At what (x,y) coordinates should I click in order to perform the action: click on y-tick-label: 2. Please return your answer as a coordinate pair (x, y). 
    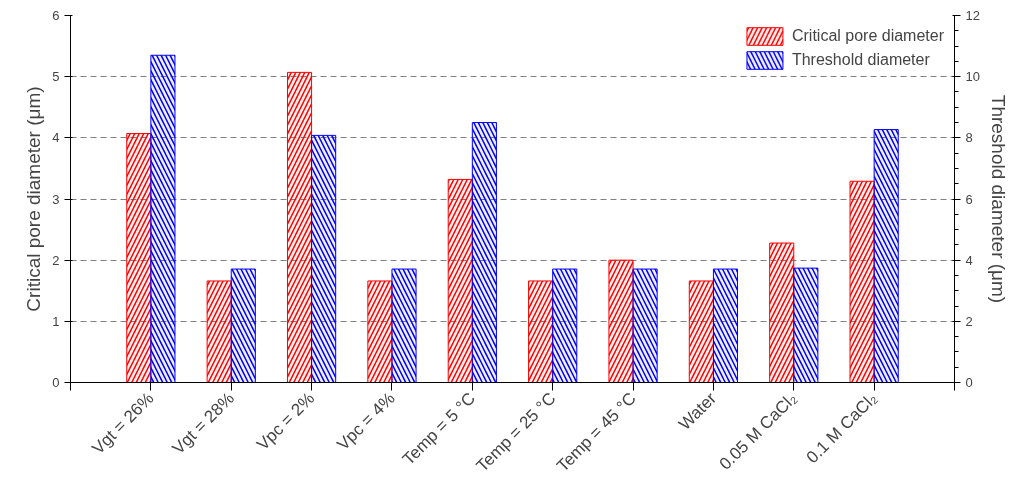
    Looking at the image, I should click on (56, 260).